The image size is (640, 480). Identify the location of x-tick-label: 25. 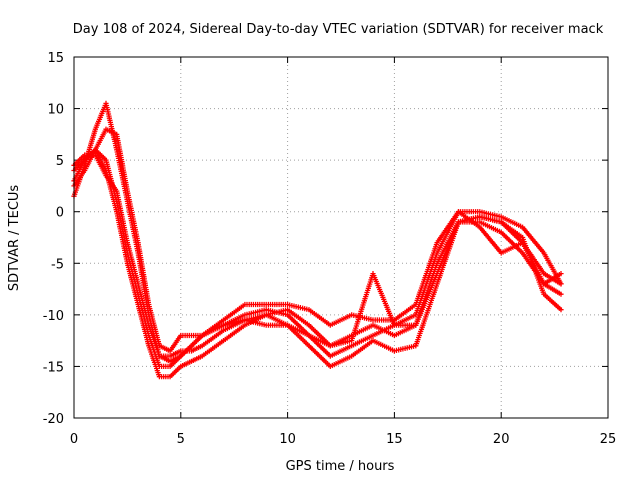
(608, 439).